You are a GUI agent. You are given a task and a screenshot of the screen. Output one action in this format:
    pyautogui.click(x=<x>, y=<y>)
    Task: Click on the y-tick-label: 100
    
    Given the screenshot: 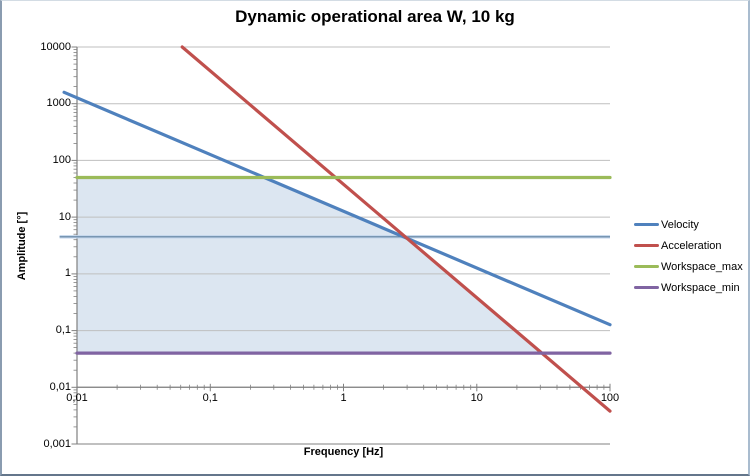 What is the action you would take?
    pyautogui.click(x=61, y=159)
    